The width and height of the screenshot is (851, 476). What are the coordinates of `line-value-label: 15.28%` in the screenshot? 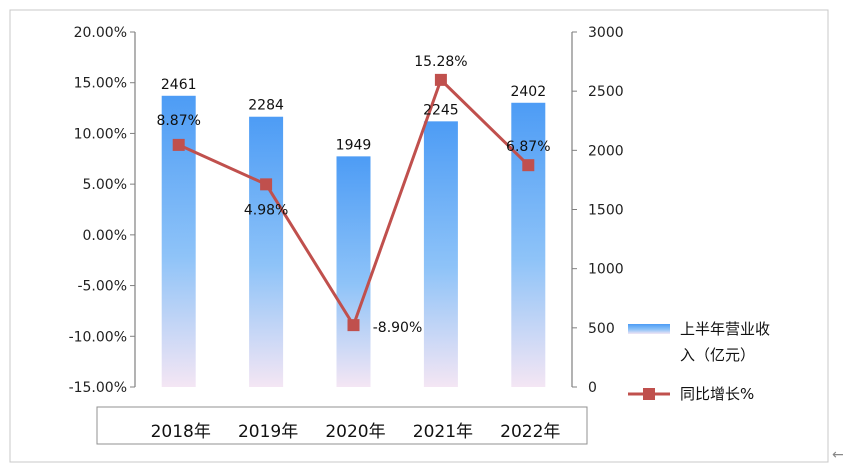 It's located at (440, 62).